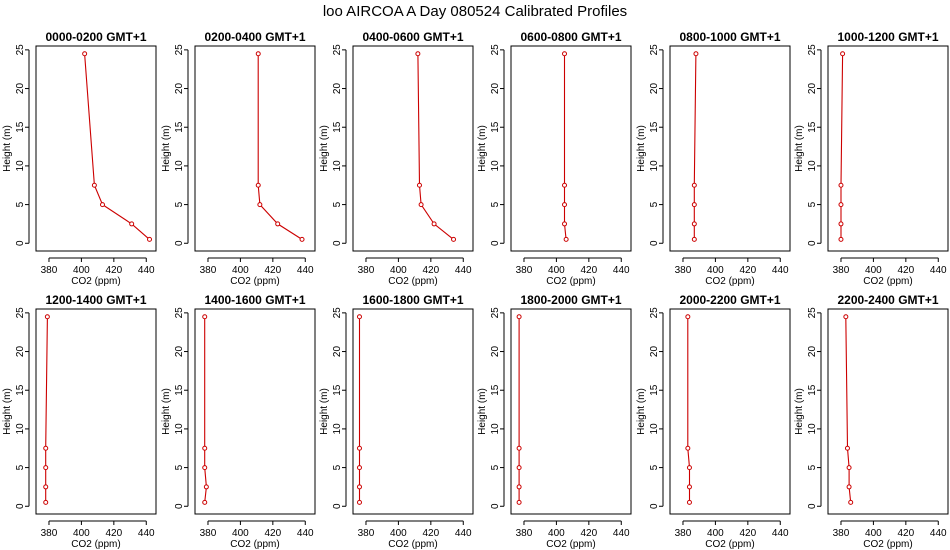 The width and height of the screenshot is (950, 550). I want to click on panel-title: 1200-1400 GMT+1, so click(95, 300).